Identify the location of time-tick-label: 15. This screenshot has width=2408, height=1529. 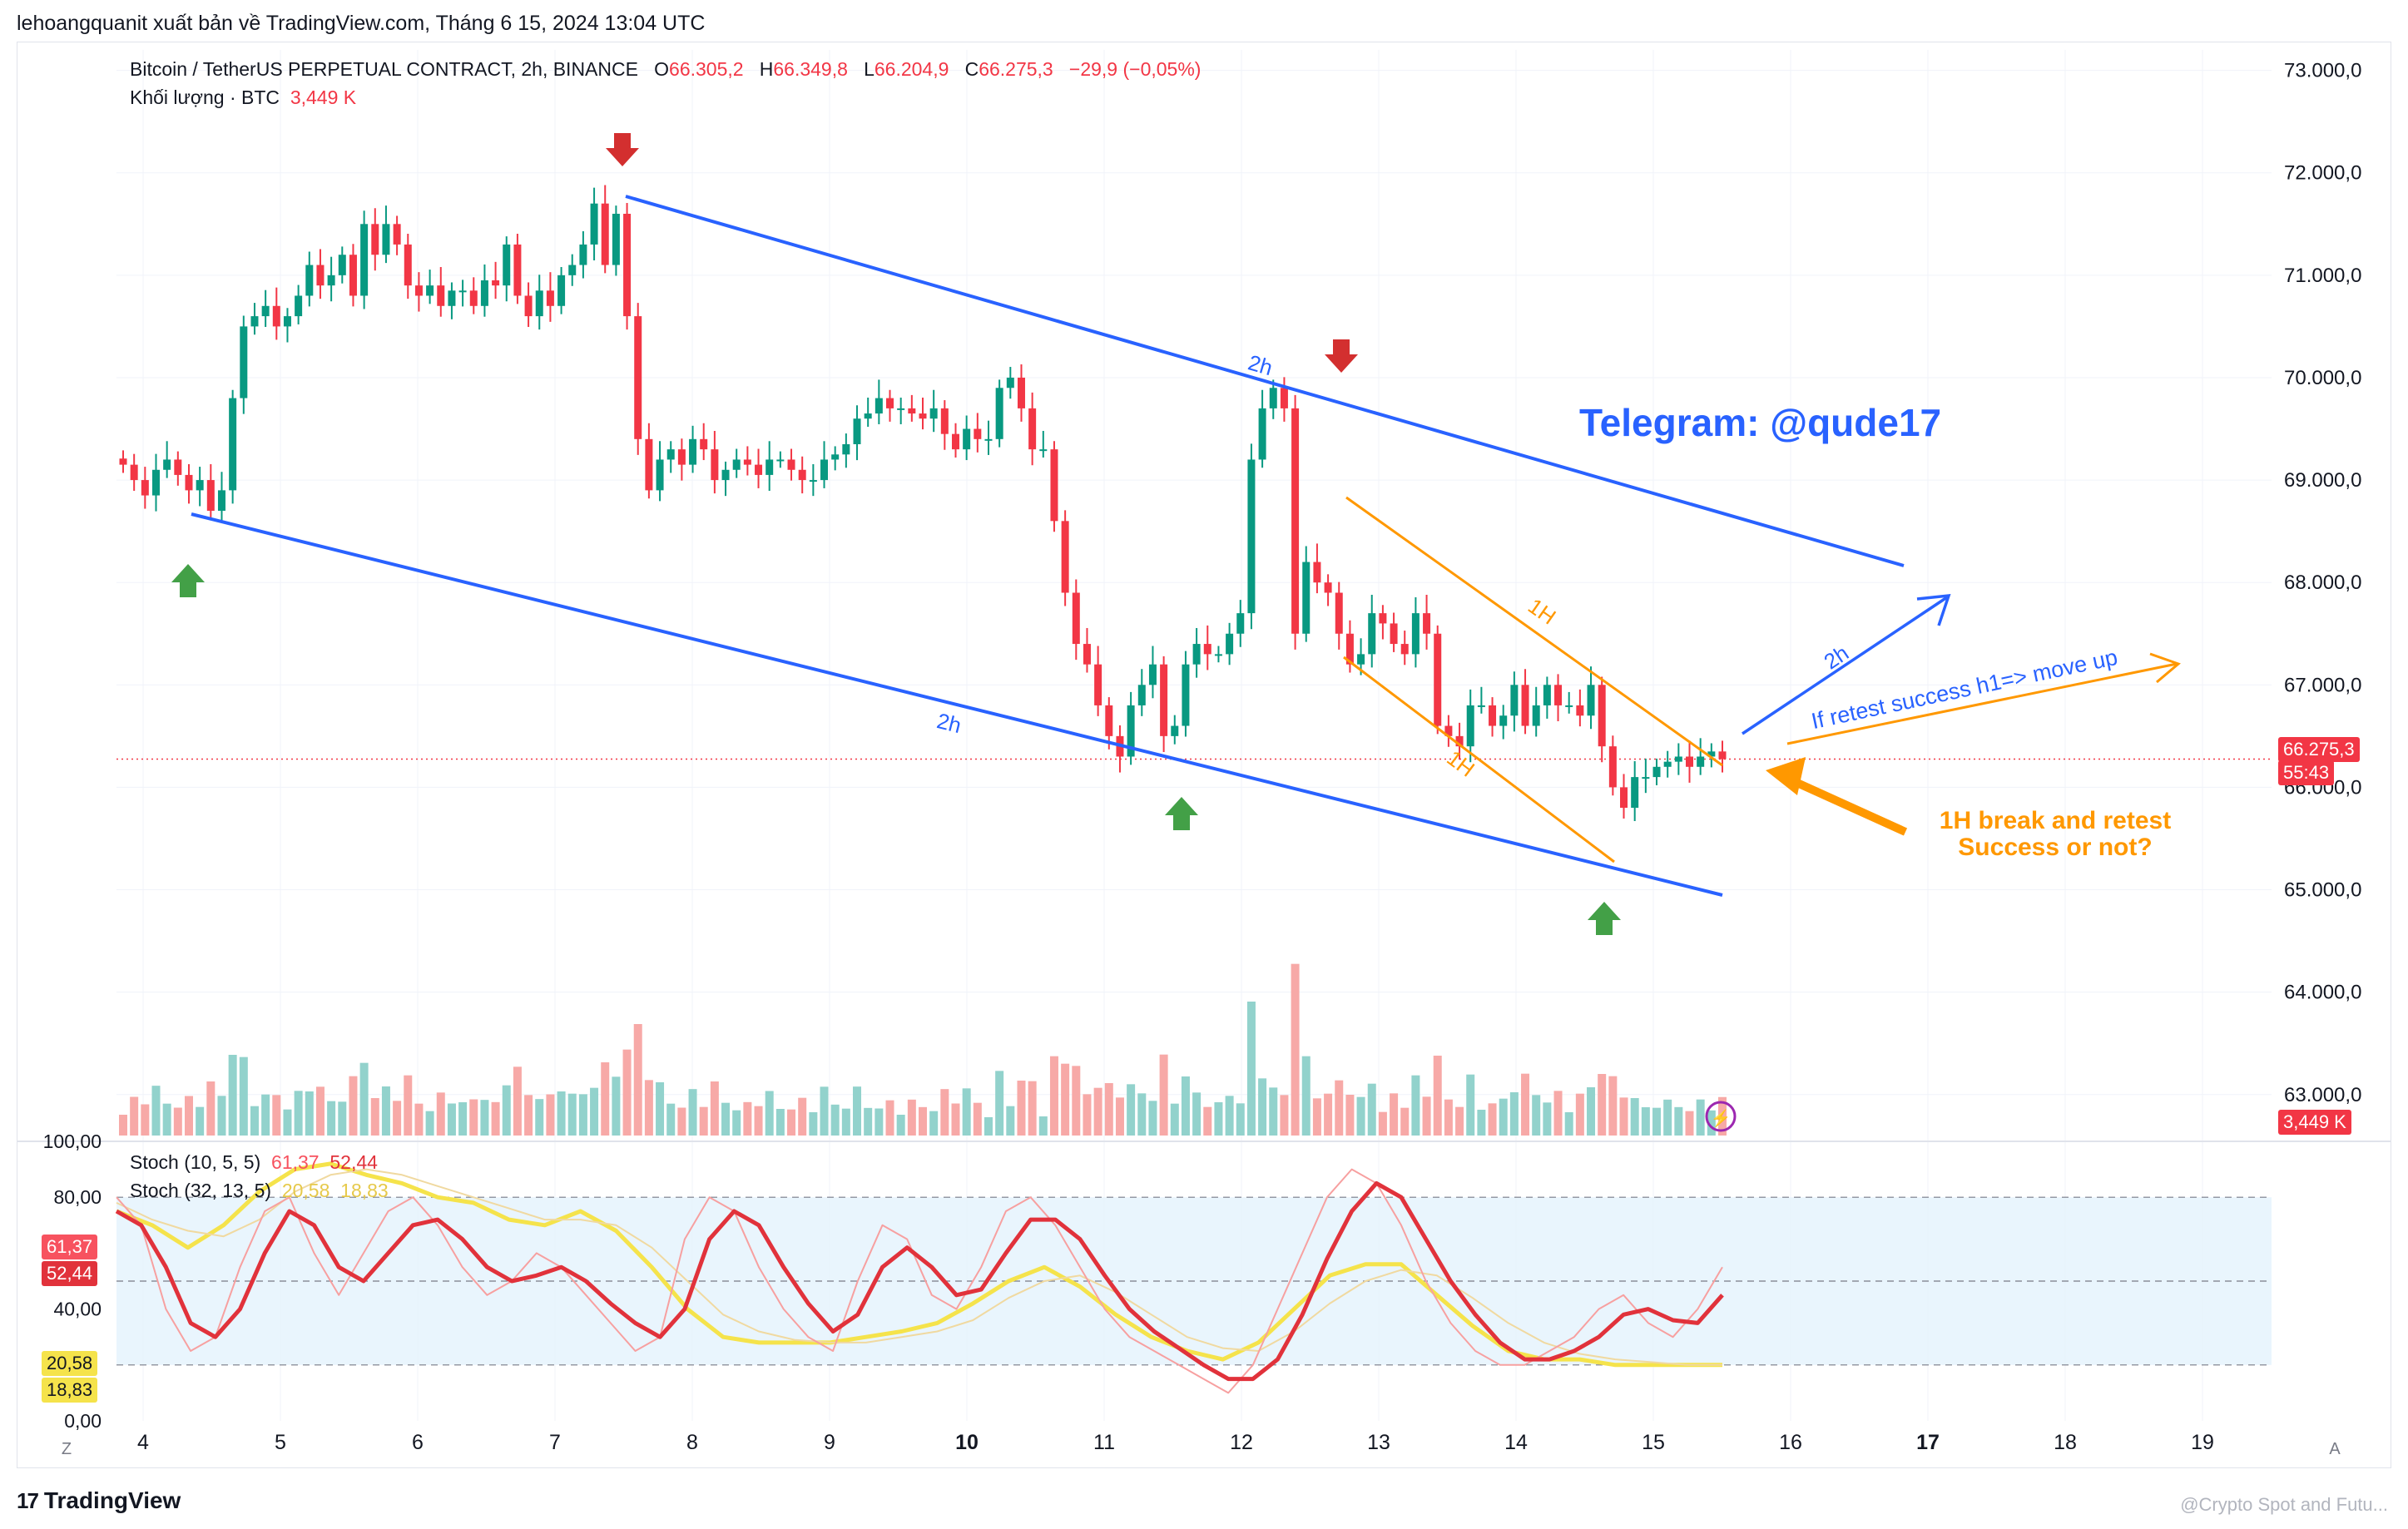
(1654, 1442).